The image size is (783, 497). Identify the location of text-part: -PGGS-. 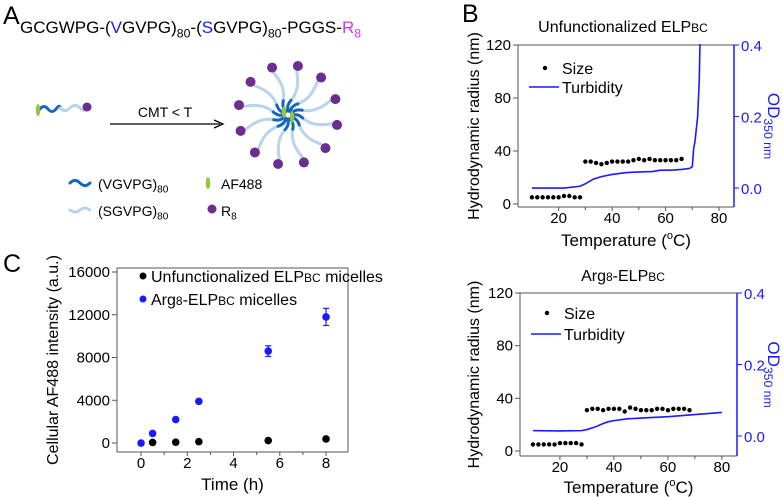
(311, 27).